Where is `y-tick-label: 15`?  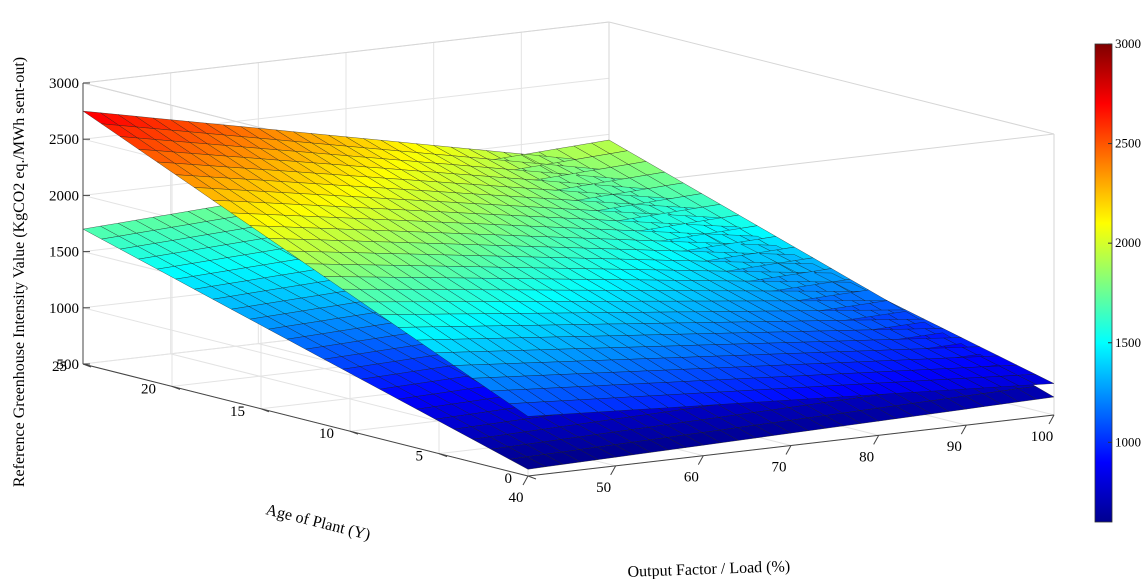
y-tick-label: 15 is located at coordinates (237, 412).